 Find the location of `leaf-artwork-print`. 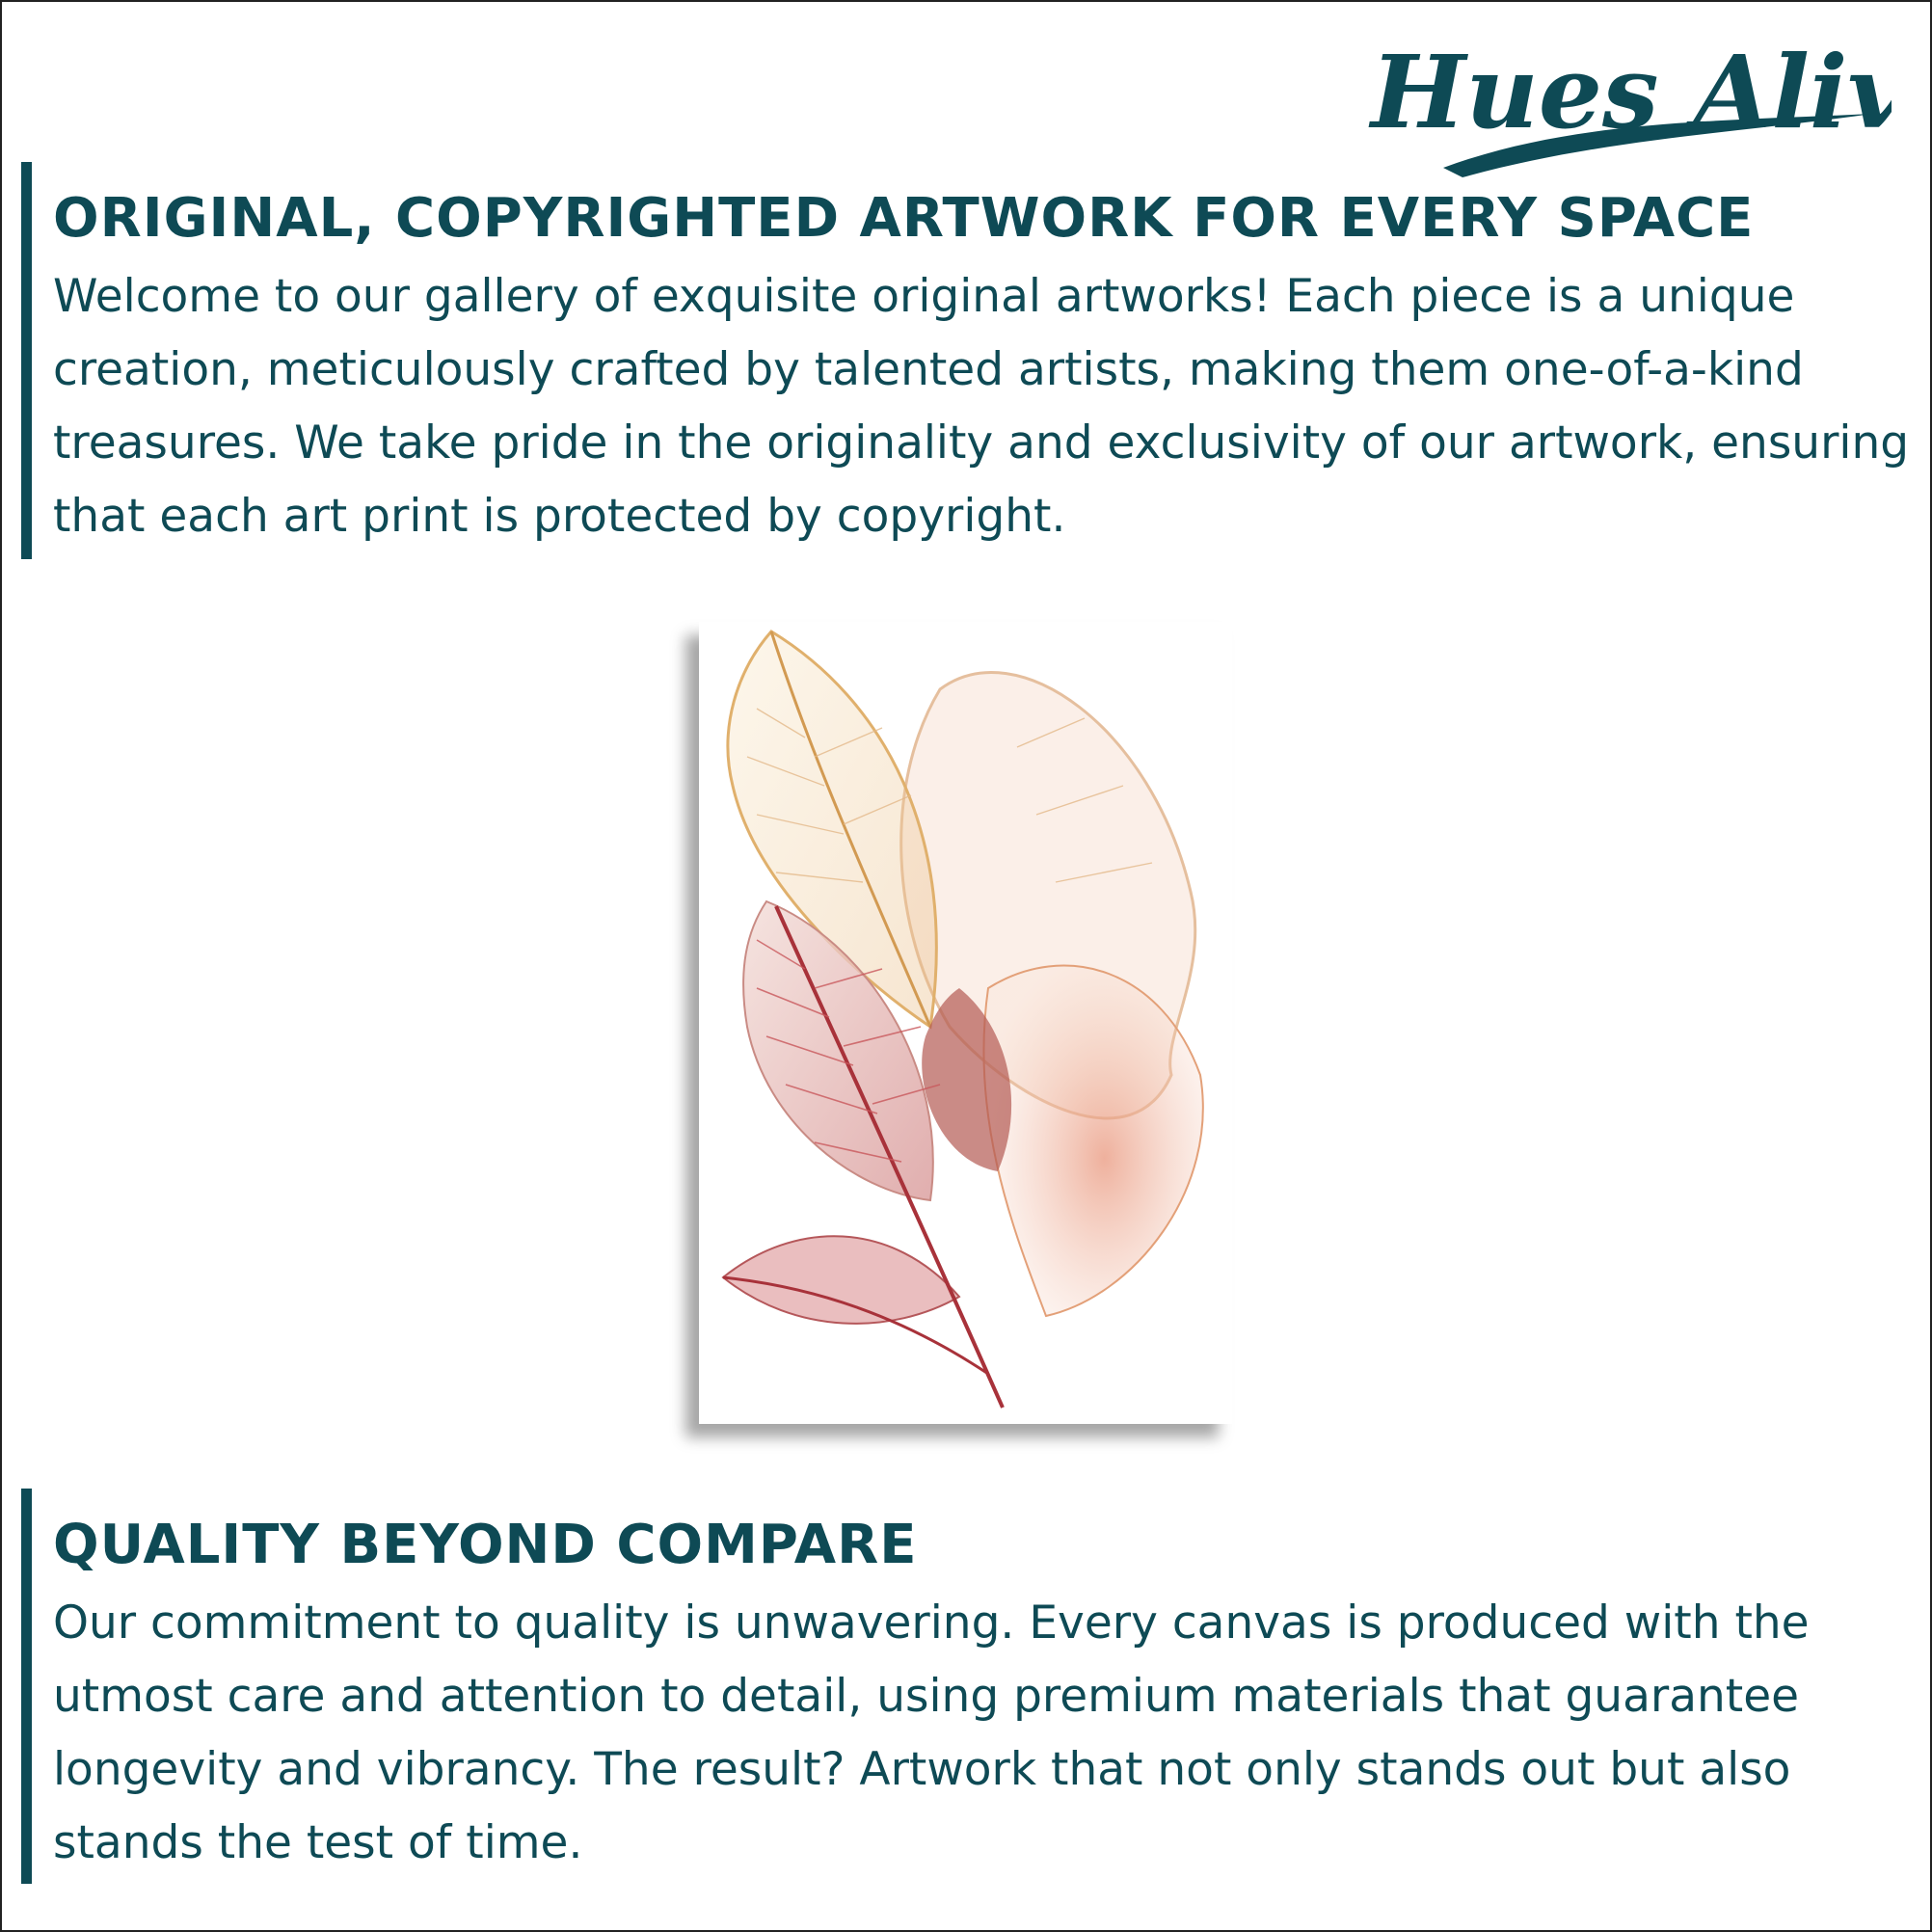

leaf-artwork-print is located at coordinates (966, 1023).